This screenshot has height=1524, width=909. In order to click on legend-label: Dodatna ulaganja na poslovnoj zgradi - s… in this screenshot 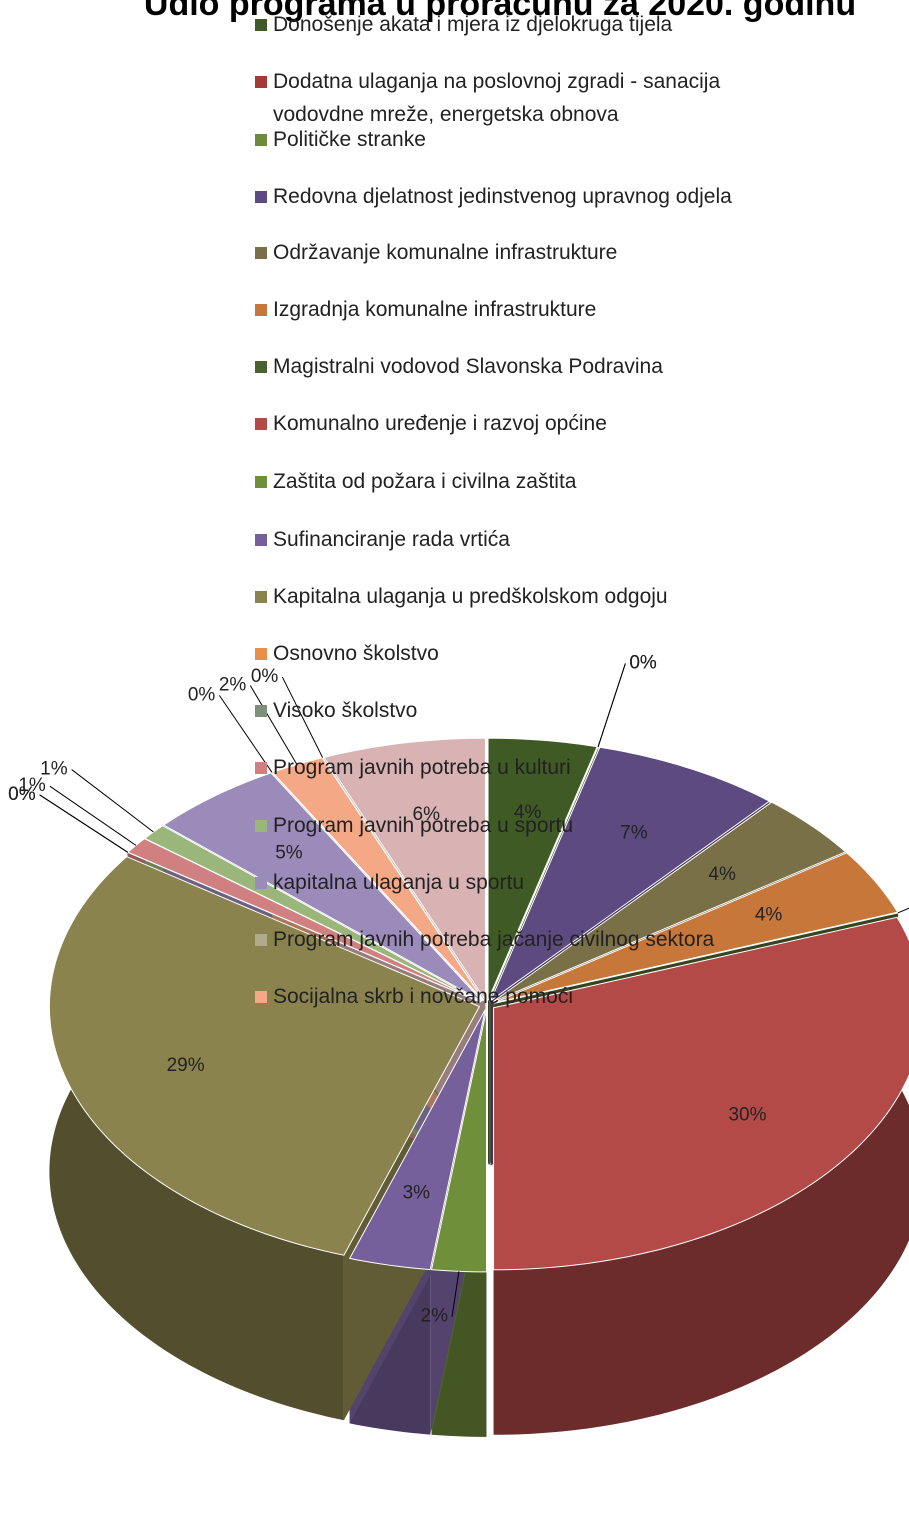, I will do `click(497, 98)`.